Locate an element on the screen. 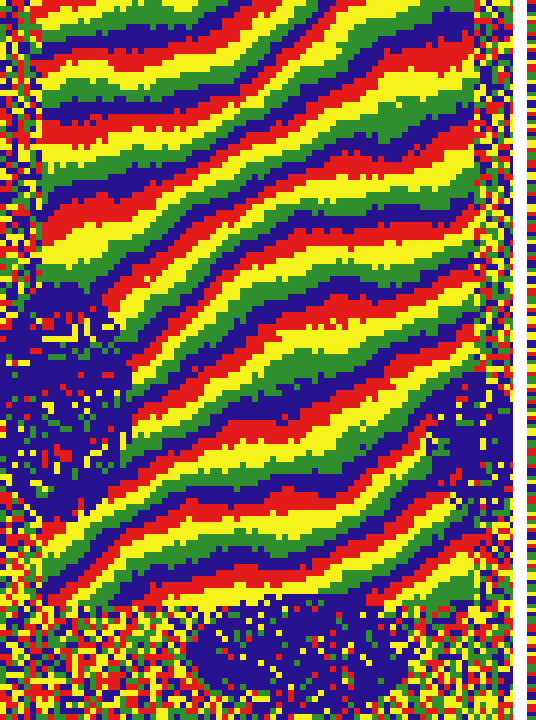  edge-strip-graphic is located at coordinates (531, 360).